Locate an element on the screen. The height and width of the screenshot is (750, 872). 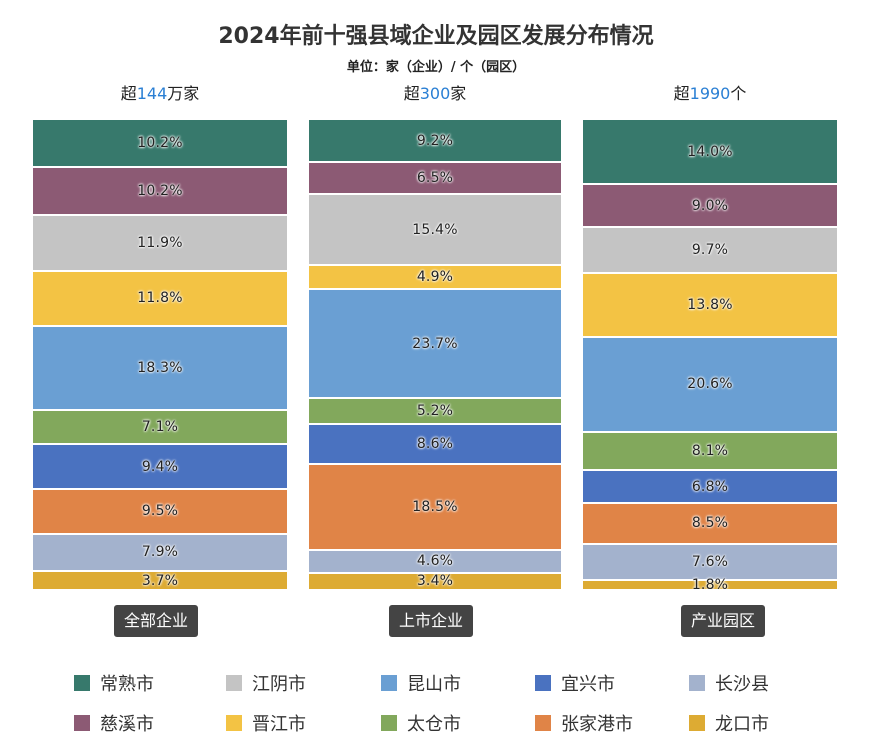
bar-segment-2-3: 13.8% is located at coordinates (710, 304).